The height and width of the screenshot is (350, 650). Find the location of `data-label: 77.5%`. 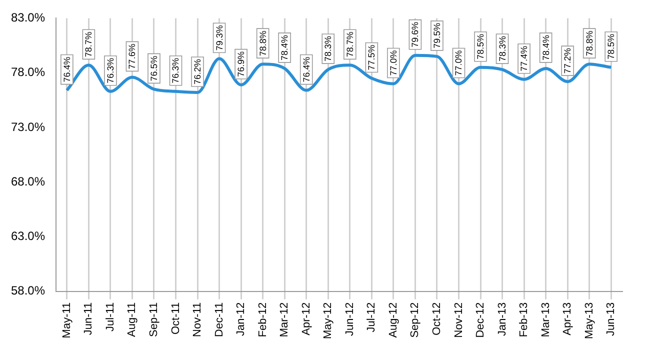

data-label: 77.5% is located at coordinates (371, 57).